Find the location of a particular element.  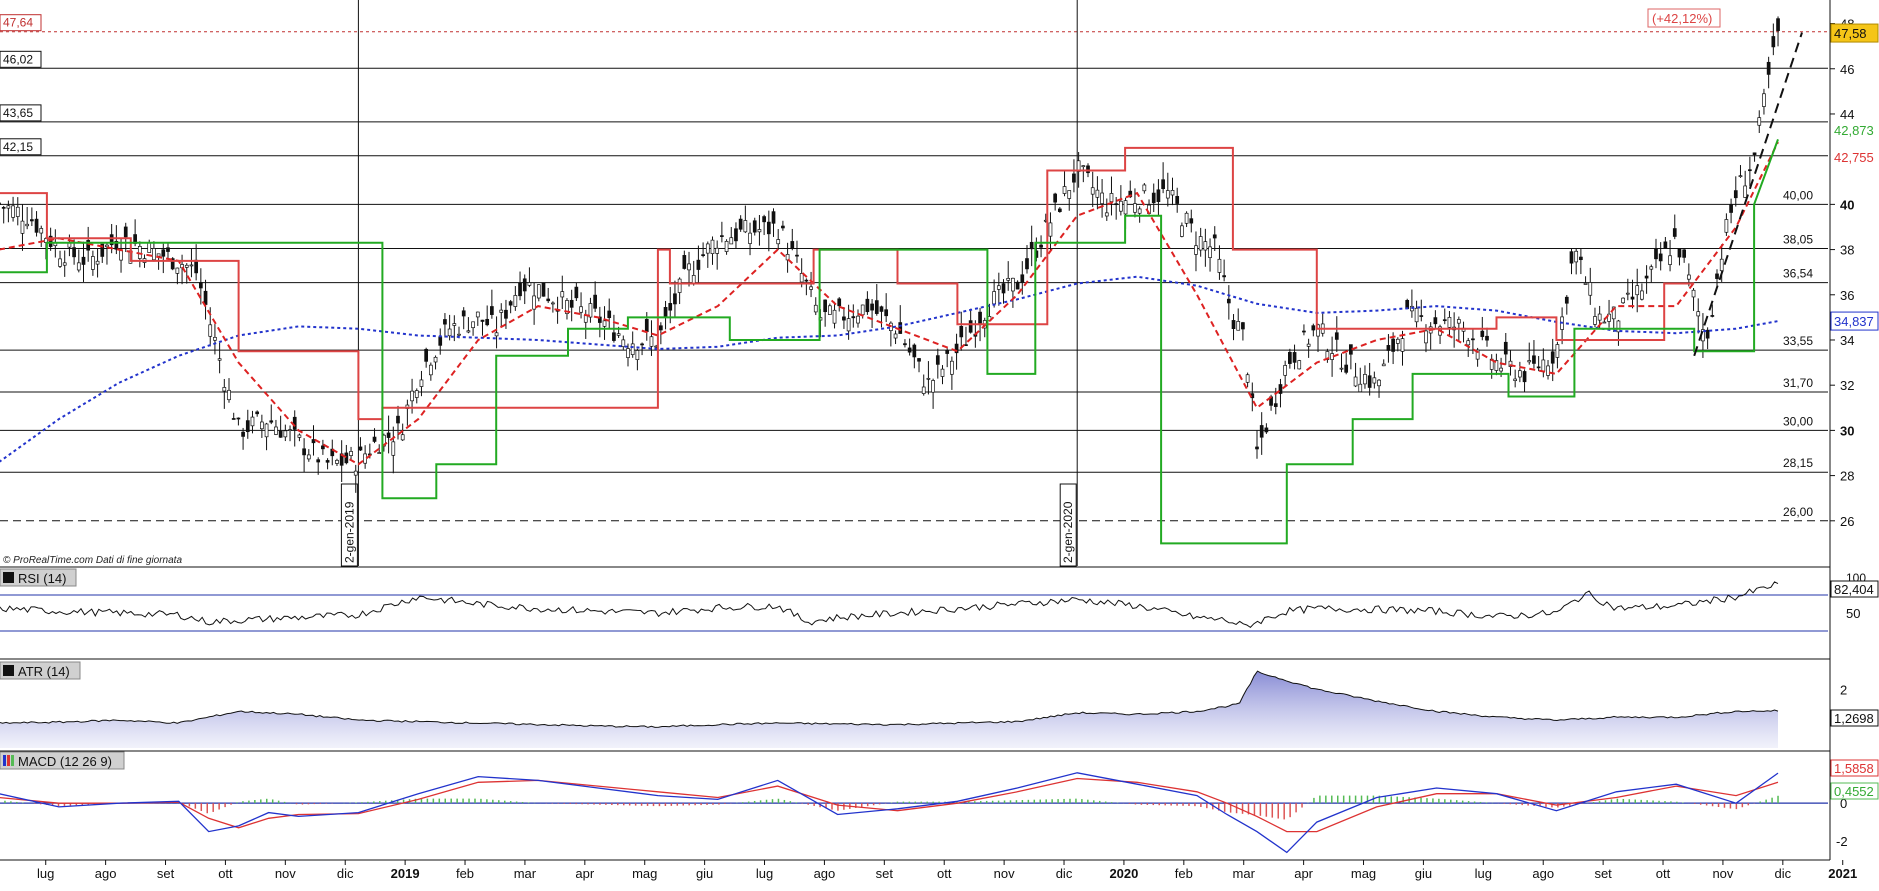

macd-label: MACD (12 26 9) is located at coordinates (65, 761).